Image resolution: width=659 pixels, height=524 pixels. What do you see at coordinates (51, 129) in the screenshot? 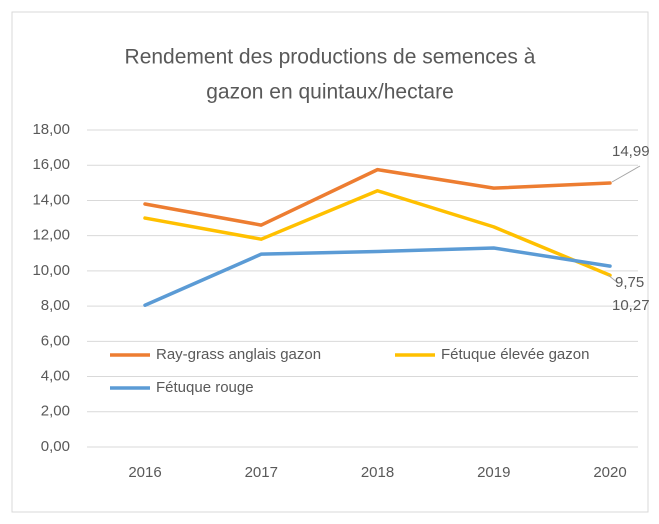
I see `y-tick-label: 18,00` at bounding box center [51, 129].